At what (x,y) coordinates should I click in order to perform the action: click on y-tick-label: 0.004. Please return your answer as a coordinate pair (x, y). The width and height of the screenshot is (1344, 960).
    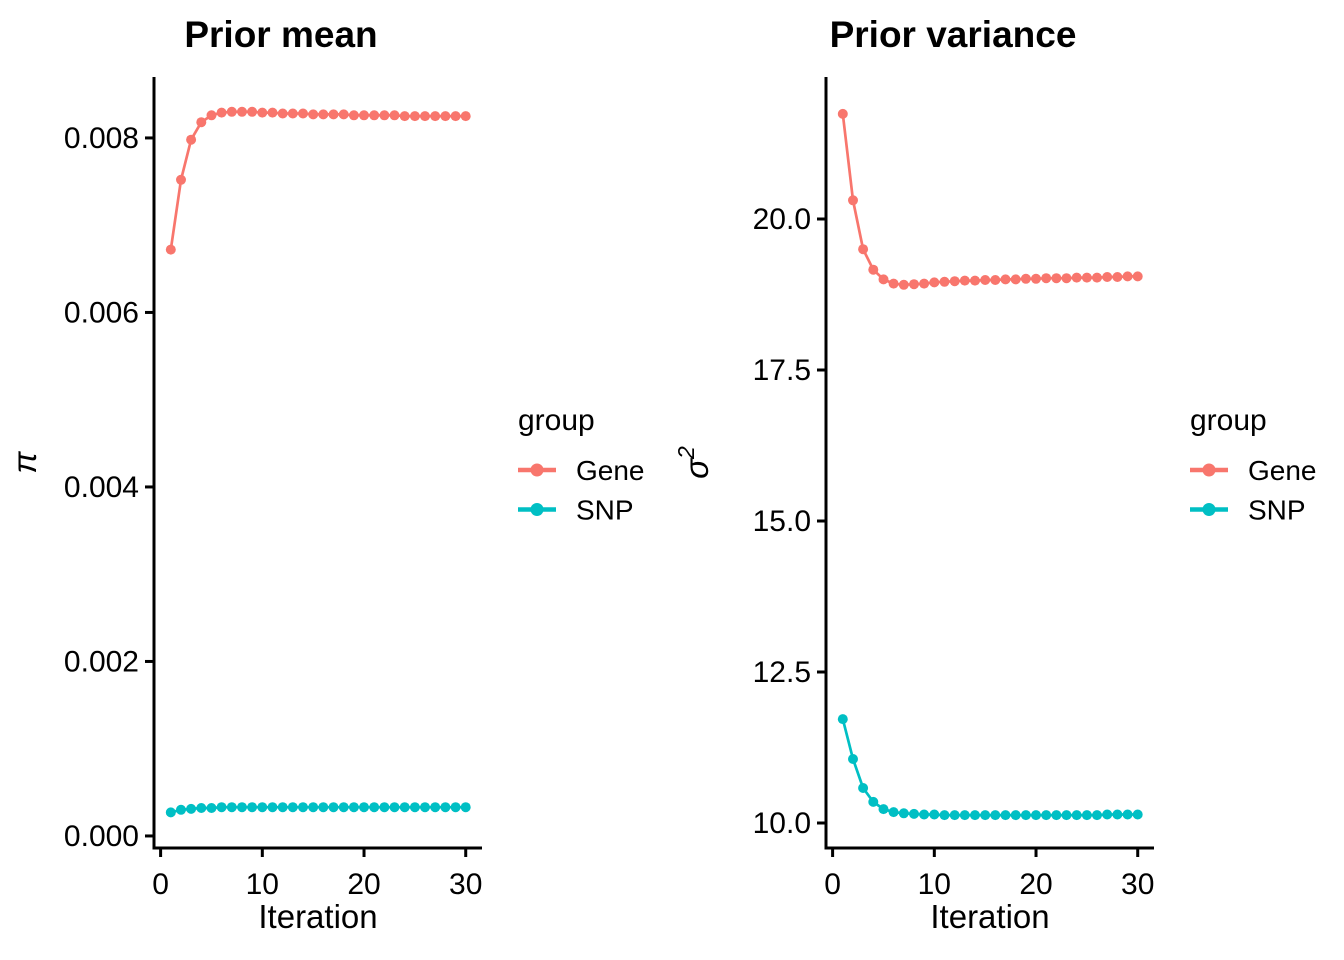
    Looking at the image, I should click on (101, 487).